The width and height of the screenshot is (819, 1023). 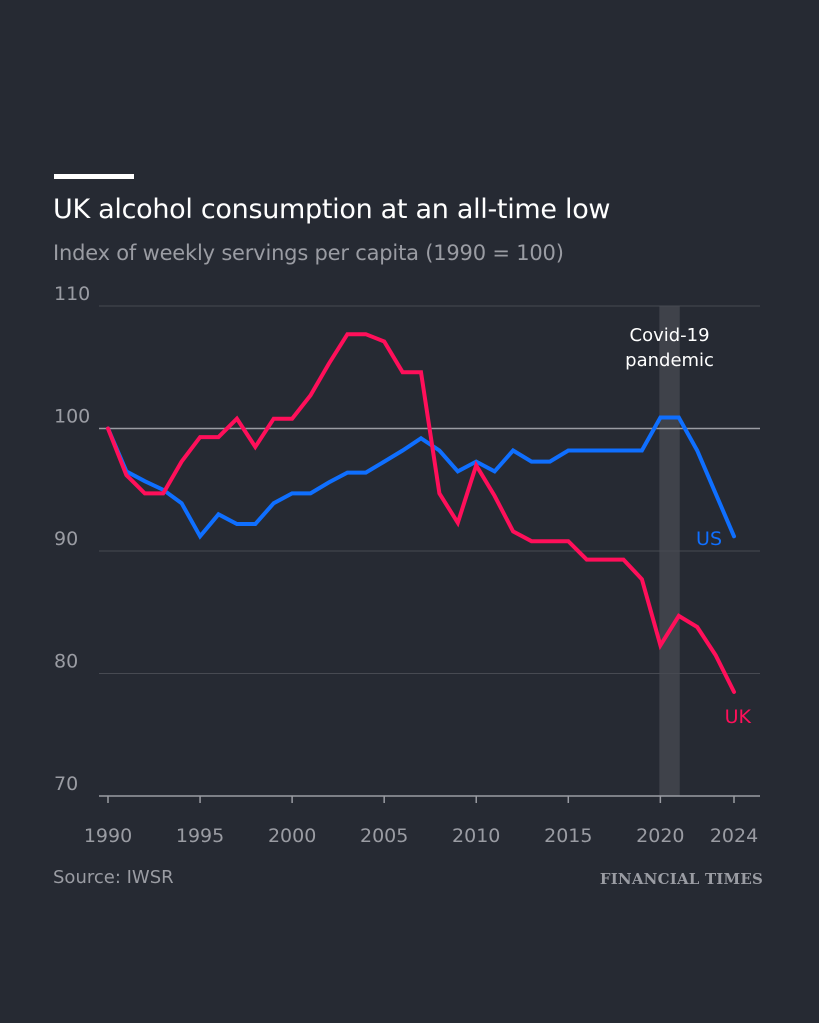 What do you see at coordinates (660, 836) in the screenshot?
I see `x-tick-label: 2020` at bounding box center [660, 836].